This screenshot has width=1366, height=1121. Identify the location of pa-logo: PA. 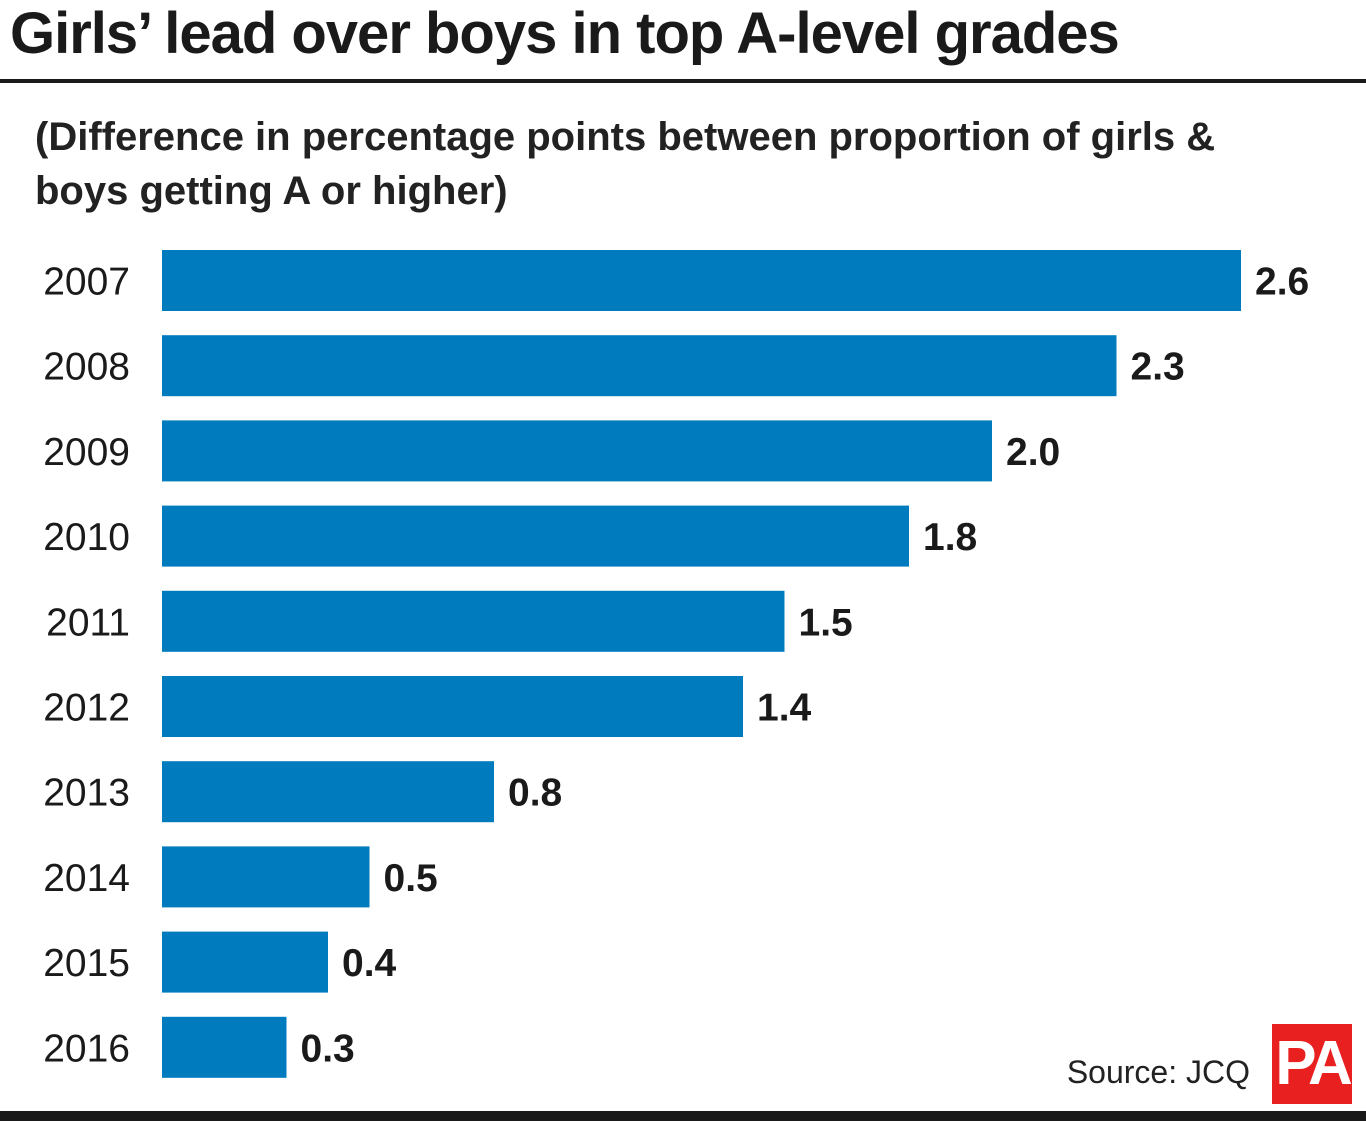
(1312, 1064).